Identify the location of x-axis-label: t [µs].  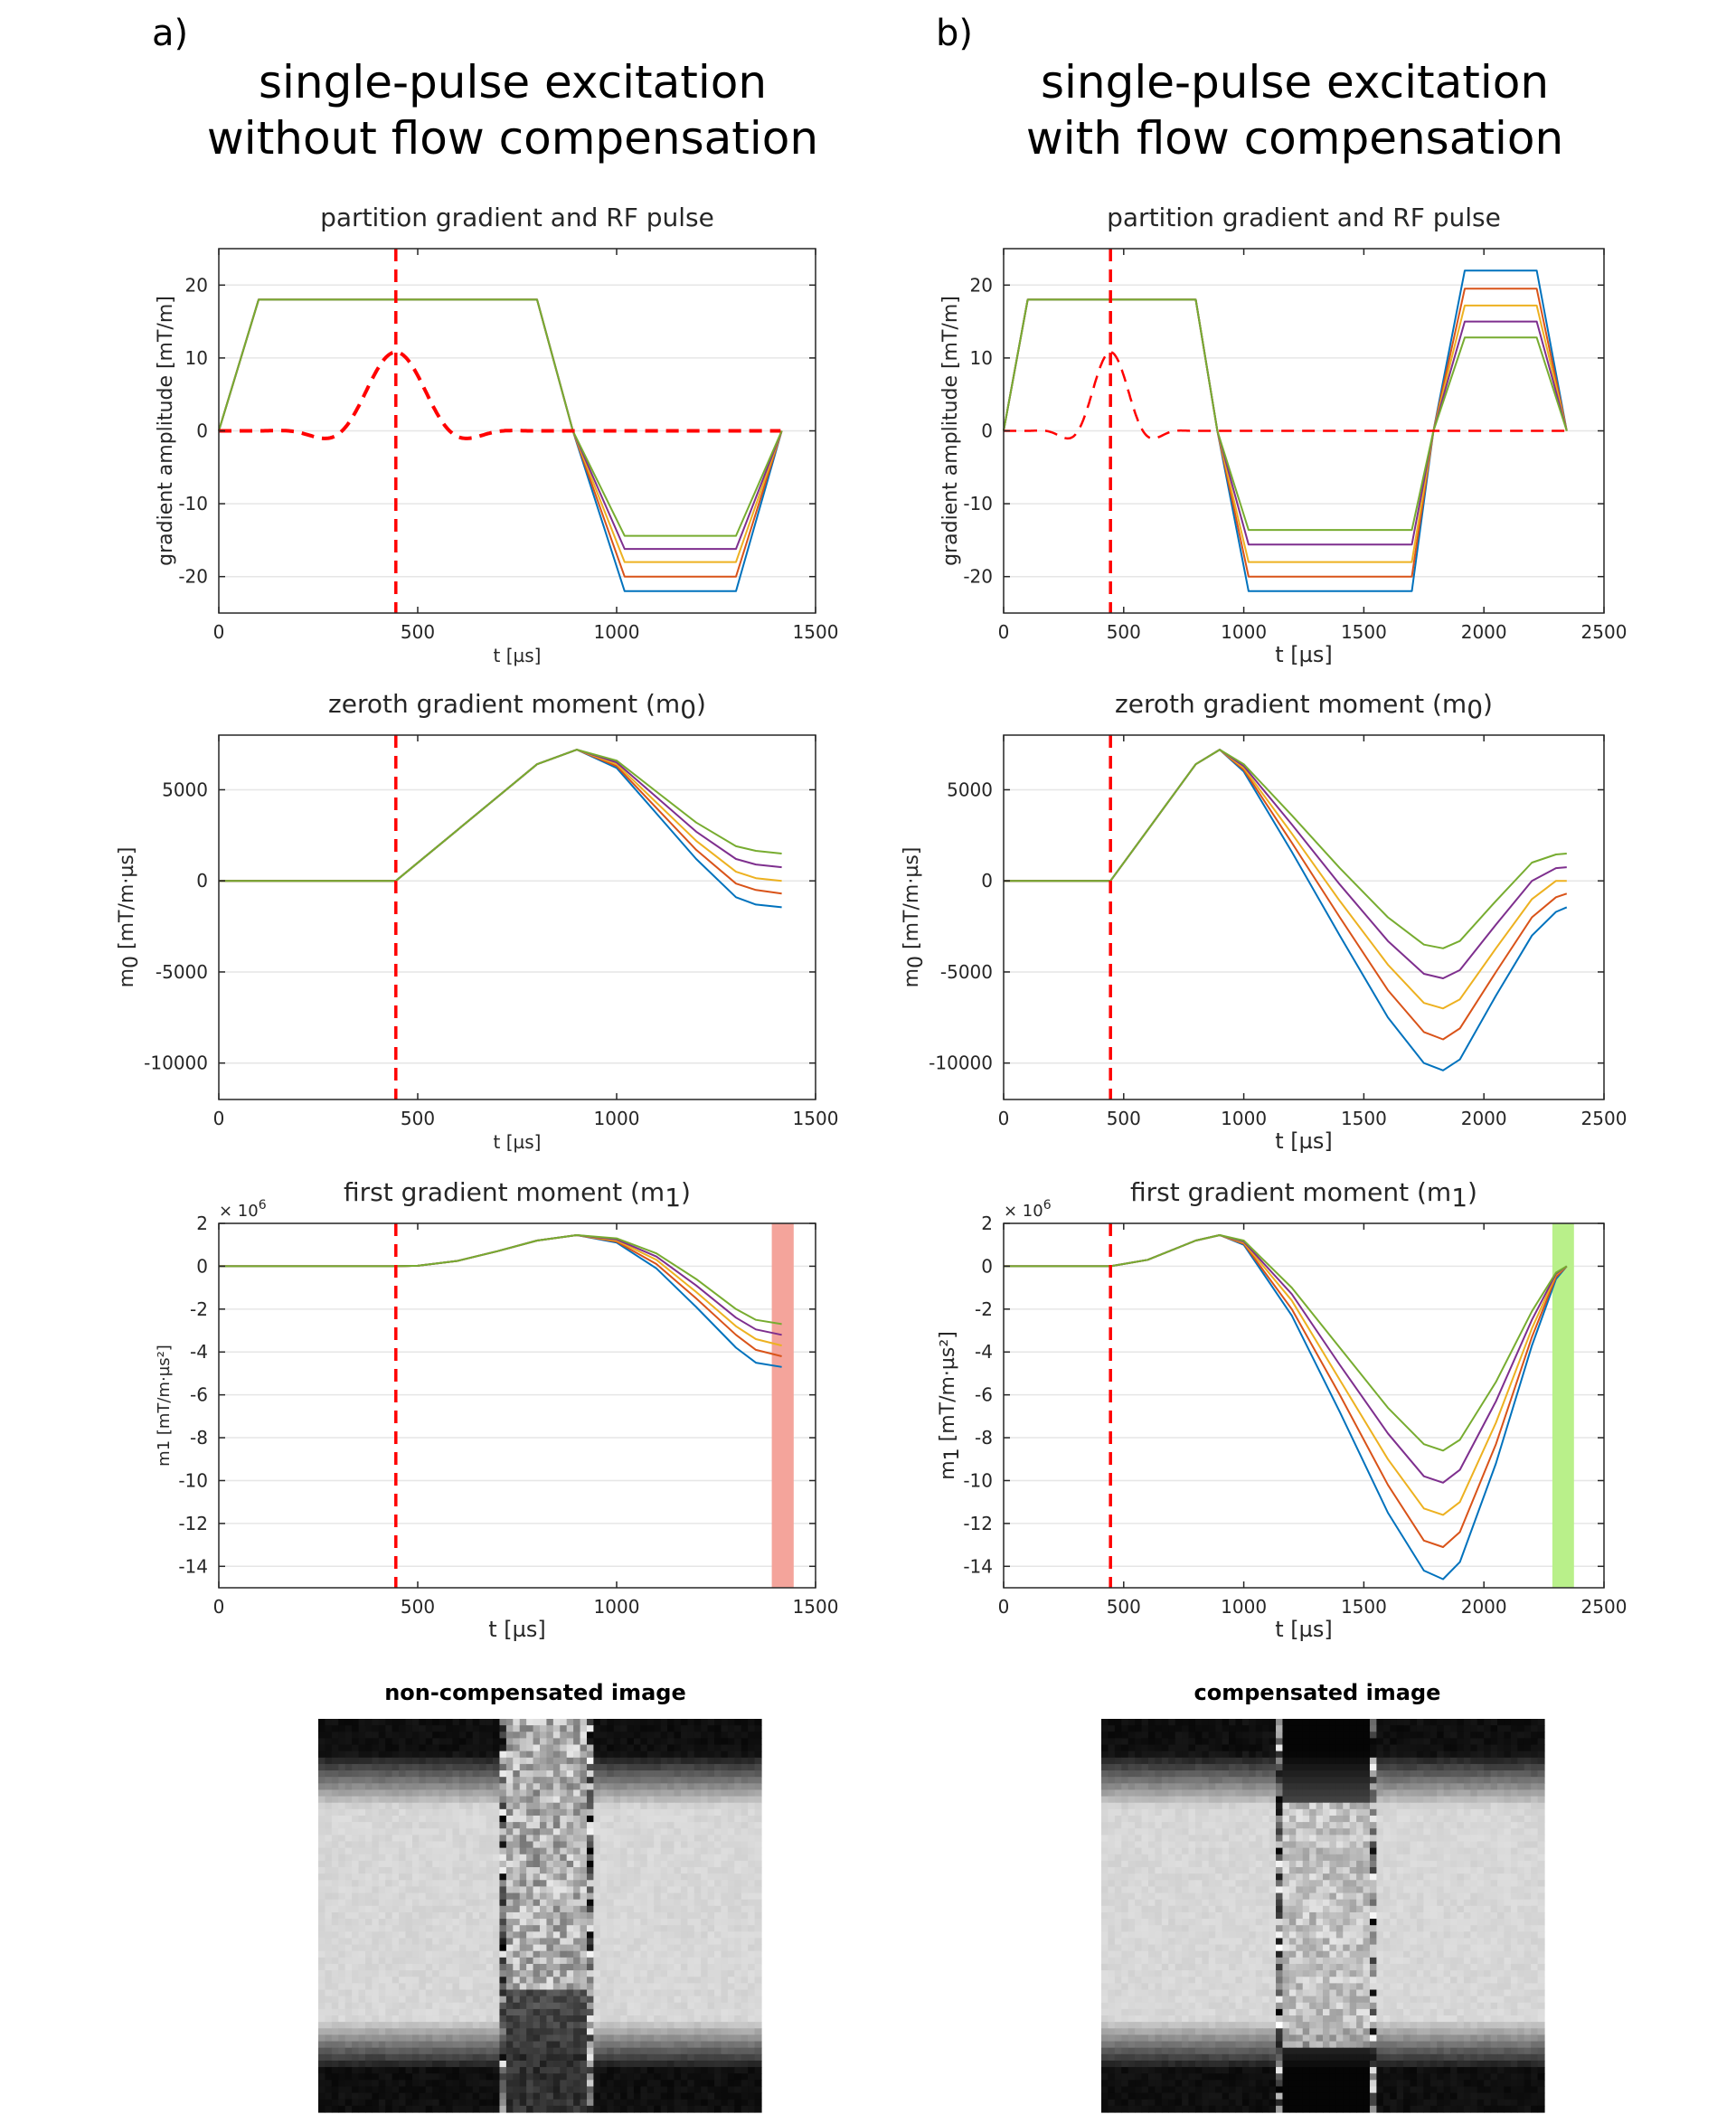
(518, 656).